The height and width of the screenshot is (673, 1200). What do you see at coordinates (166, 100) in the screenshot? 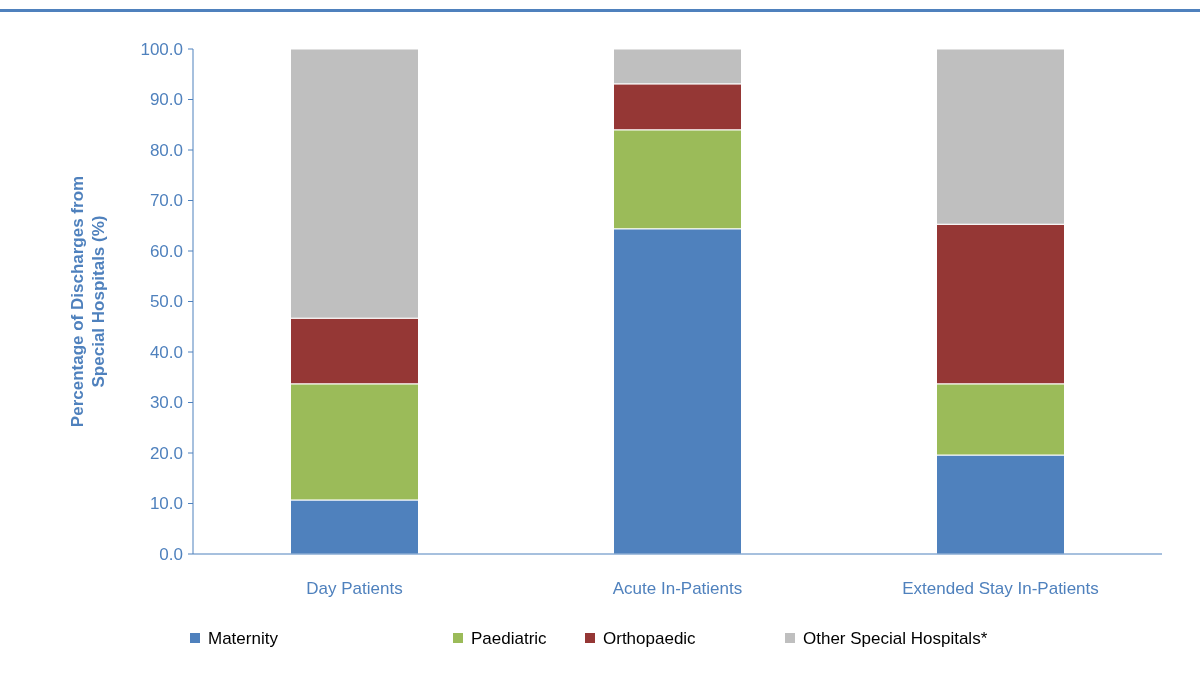
I see `y-tick-label: 90.0` at bounding box center [166, 100].